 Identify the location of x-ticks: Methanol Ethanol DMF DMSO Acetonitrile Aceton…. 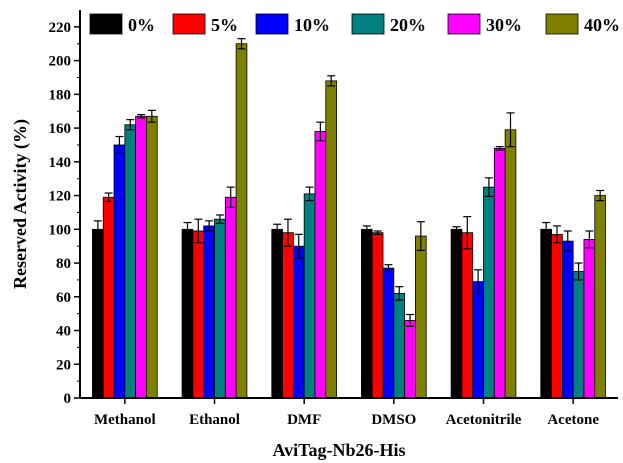
(346, 413).